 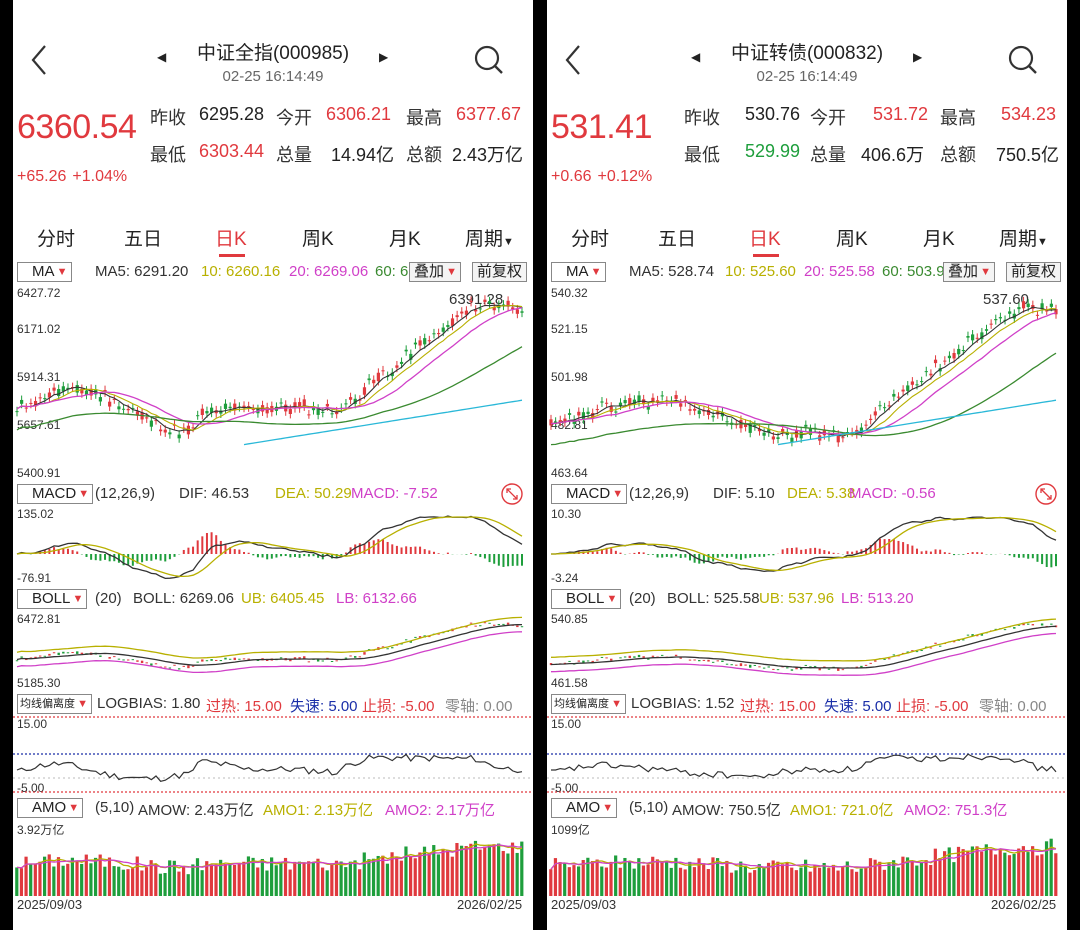 I want to click on macd-axis-label: -3.24, so click(x=565, y=578).